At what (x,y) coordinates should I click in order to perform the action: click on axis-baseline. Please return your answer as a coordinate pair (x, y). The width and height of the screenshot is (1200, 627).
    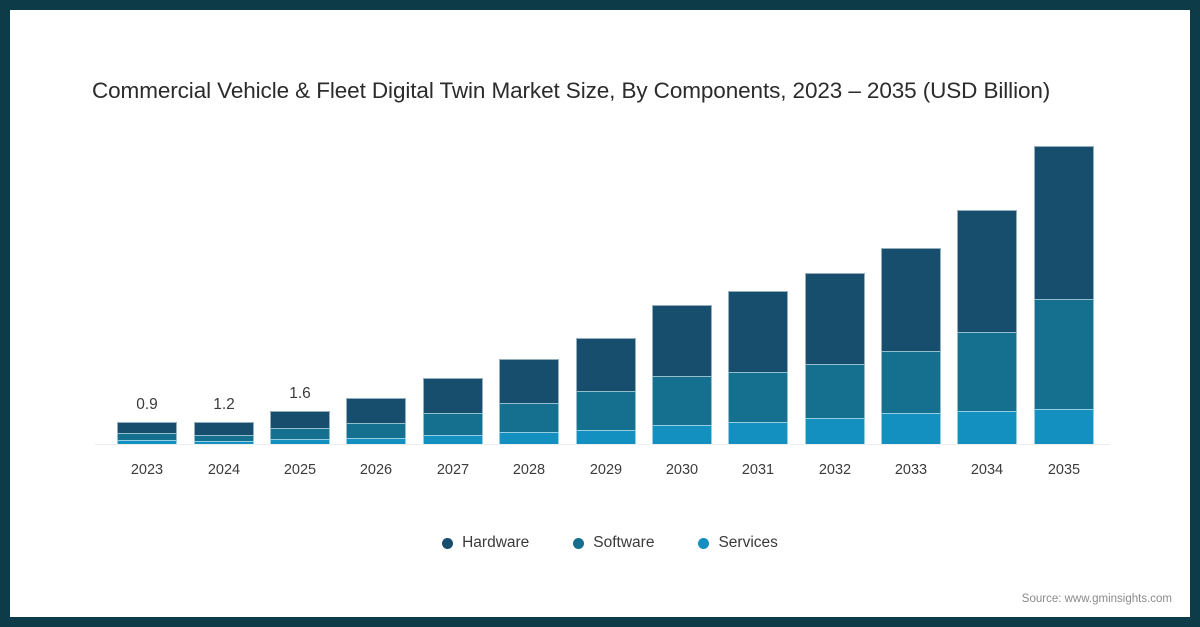
    Looking at the image, I should click on (602, 444).